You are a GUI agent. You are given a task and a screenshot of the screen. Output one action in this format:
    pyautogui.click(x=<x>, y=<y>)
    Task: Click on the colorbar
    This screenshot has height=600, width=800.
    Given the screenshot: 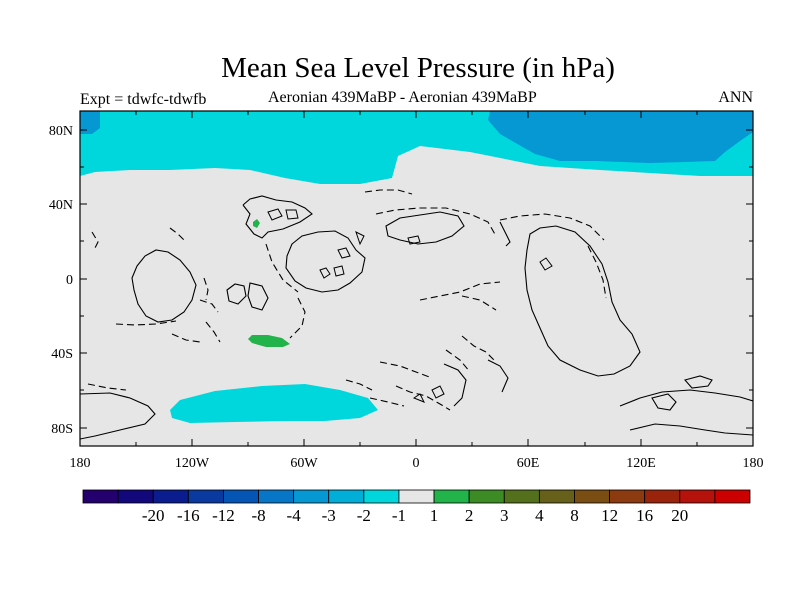 What is the action you would take?
    pyautogui.click(x=416, y=496)
    